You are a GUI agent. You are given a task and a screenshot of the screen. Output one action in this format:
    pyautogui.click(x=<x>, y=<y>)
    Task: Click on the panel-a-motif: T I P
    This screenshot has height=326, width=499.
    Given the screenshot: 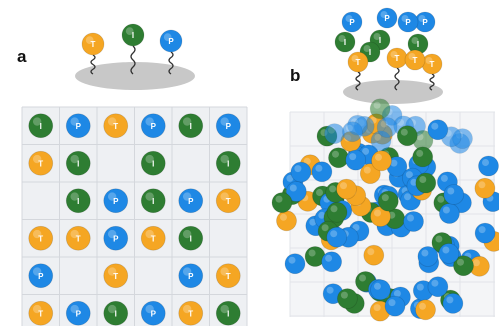 What is the action you would take?
    pyautogui.click(x=135, y=56)
    